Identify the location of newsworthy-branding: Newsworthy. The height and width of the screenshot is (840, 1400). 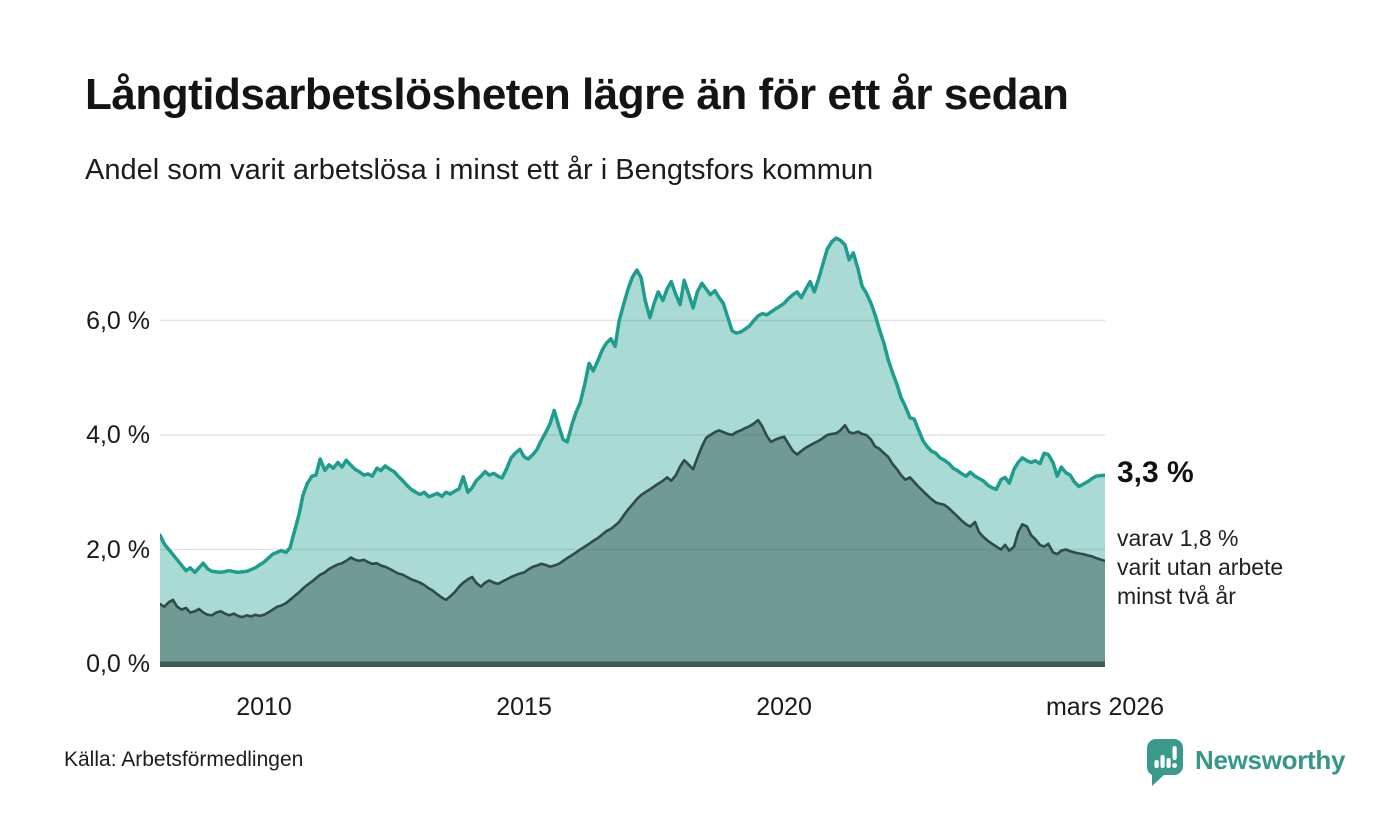
(1246, 765).